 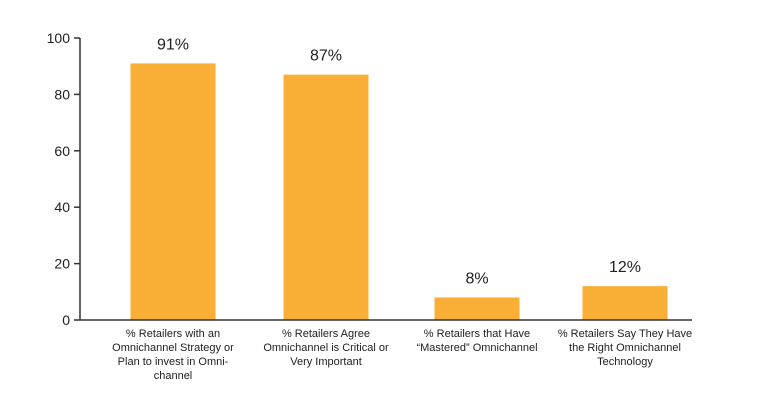 I want to click on category-label-line: Omnichannel is Critical or, so click(x=326, y=348).